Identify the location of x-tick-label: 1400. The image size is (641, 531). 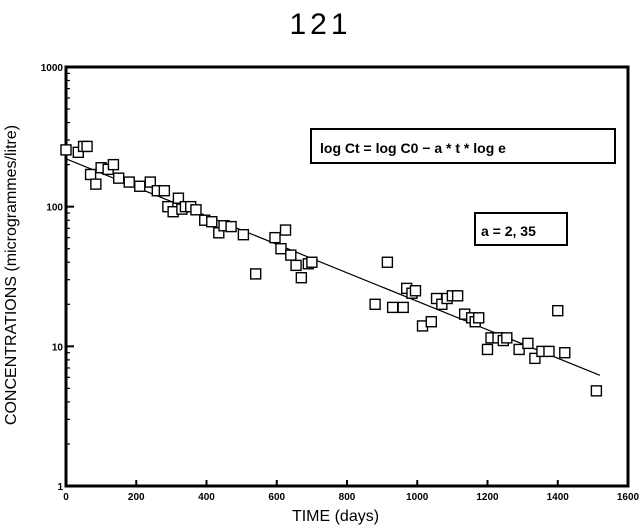
(558, 497).